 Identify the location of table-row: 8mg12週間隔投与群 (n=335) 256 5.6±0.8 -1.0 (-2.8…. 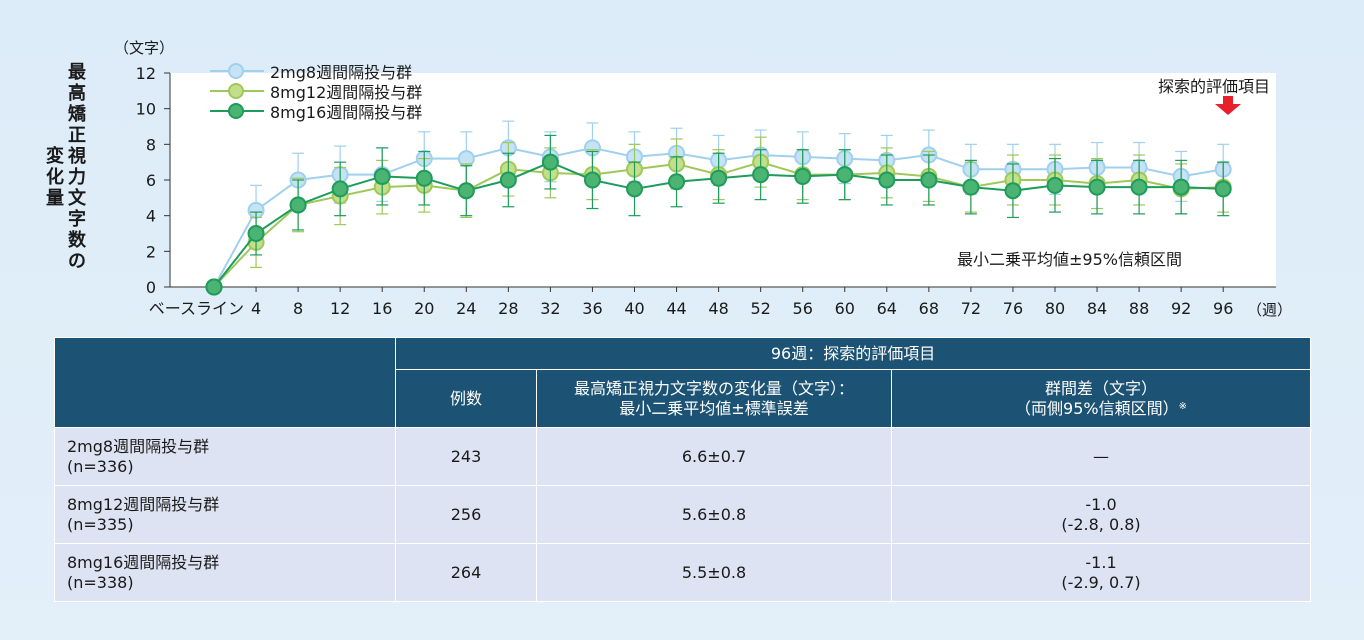
(683, 514).